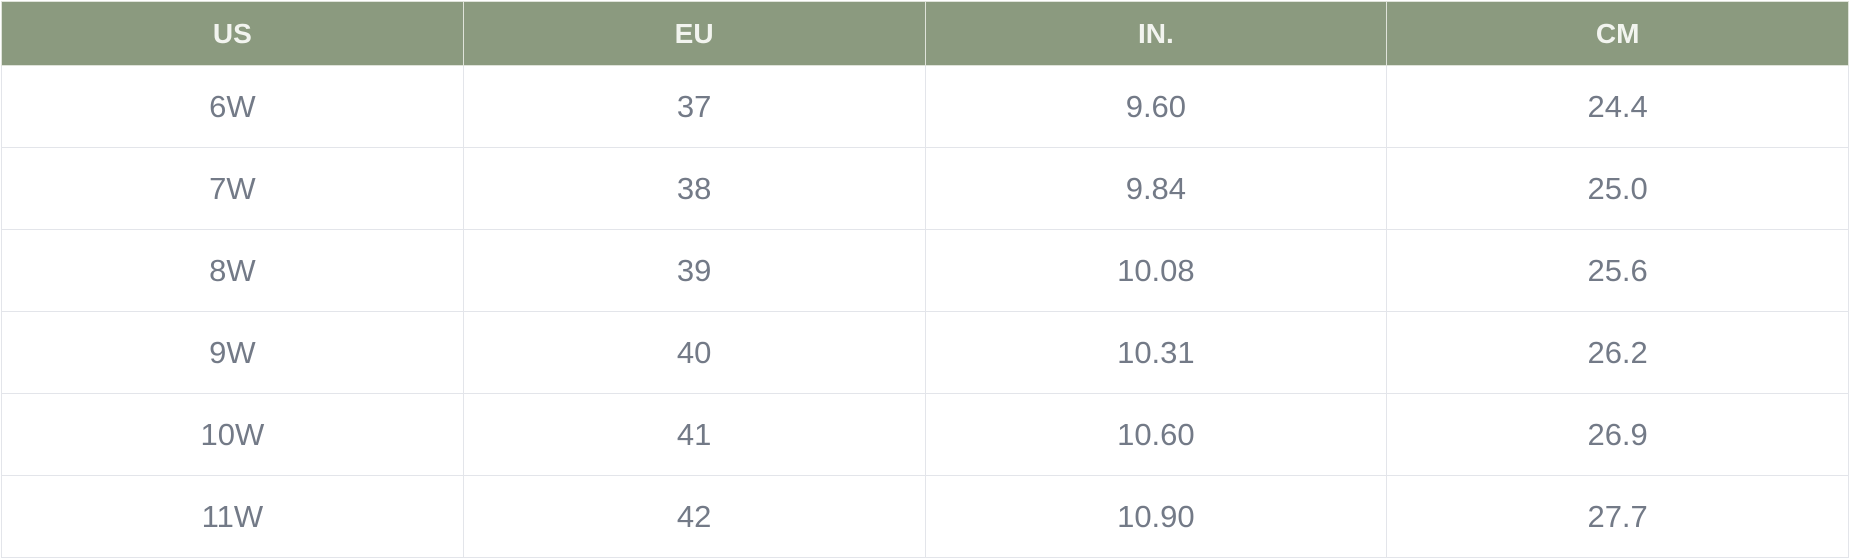  What do you see at coordinates (232, 352) in the screenshot?
I see `cell-us: 9W` at bounding box center [232, 352].